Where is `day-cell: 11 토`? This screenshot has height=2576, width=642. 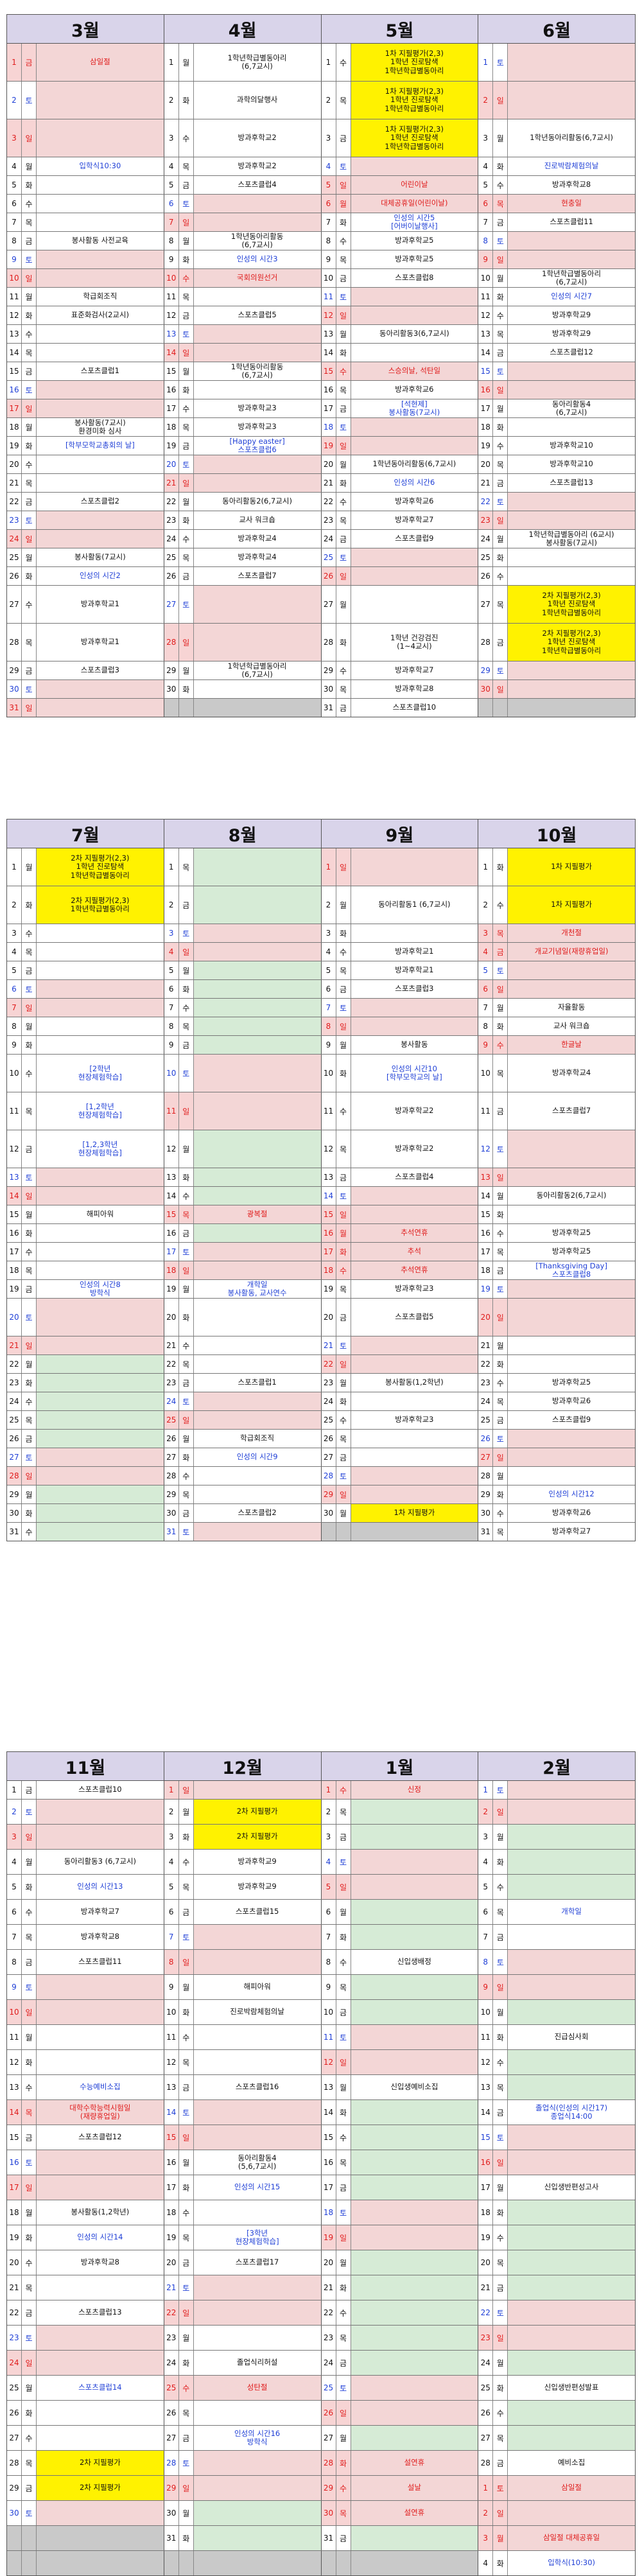 day-cell: 11 토 is located at coordinates (400, 2037).